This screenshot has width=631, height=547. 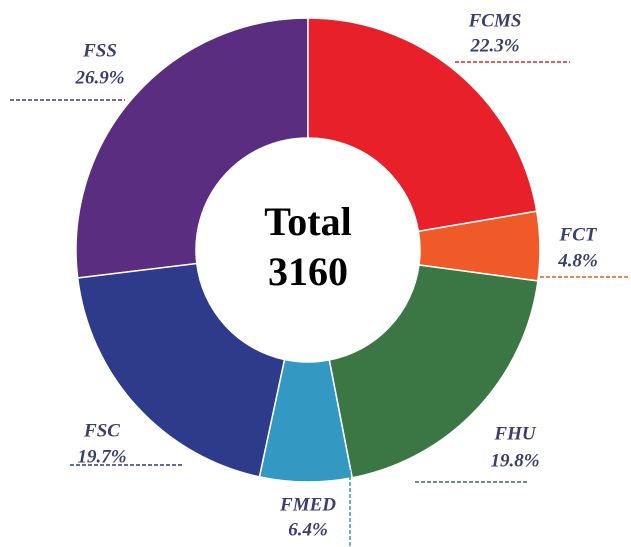 I want to click on slice-name: FMED, so click(x=307, y=504).